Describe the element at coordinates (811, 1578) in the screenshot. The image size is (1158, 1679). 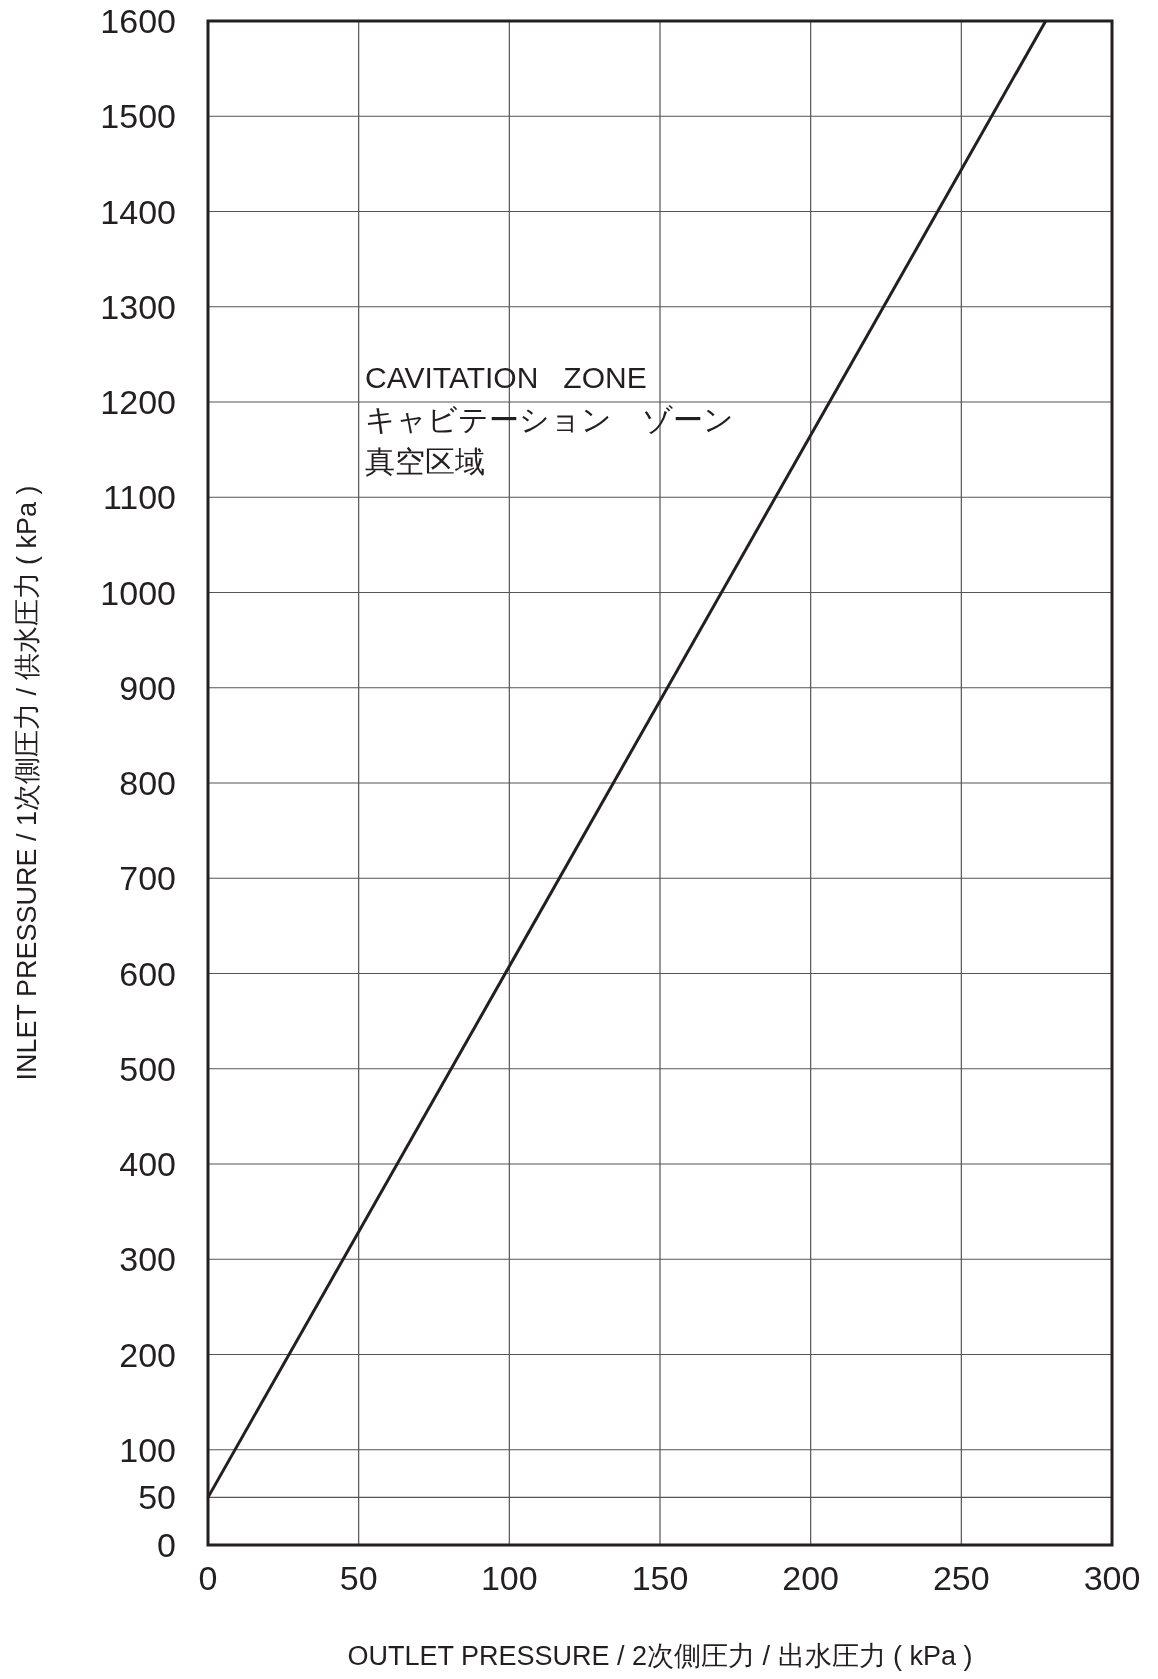
I see `x-tick-label: 200` at that location.